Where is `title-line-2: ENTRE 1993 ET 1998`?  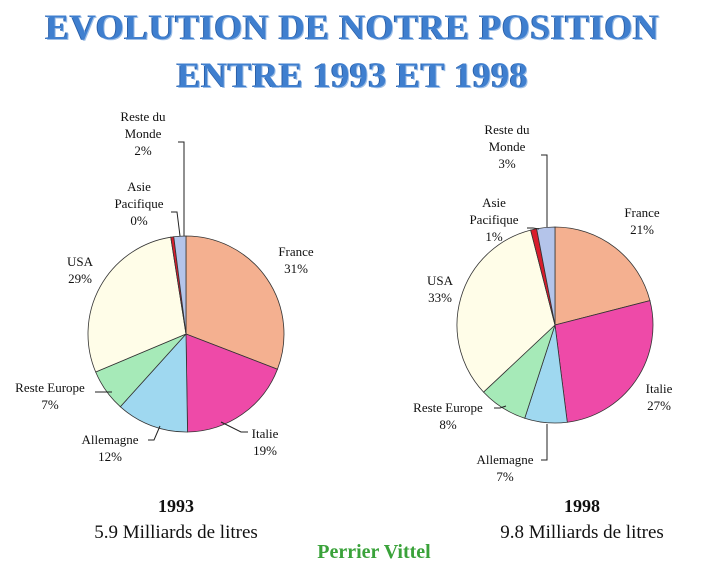
title-line-2: ENTRE 1993 ET 1998 is located at coordinates (352, 75).